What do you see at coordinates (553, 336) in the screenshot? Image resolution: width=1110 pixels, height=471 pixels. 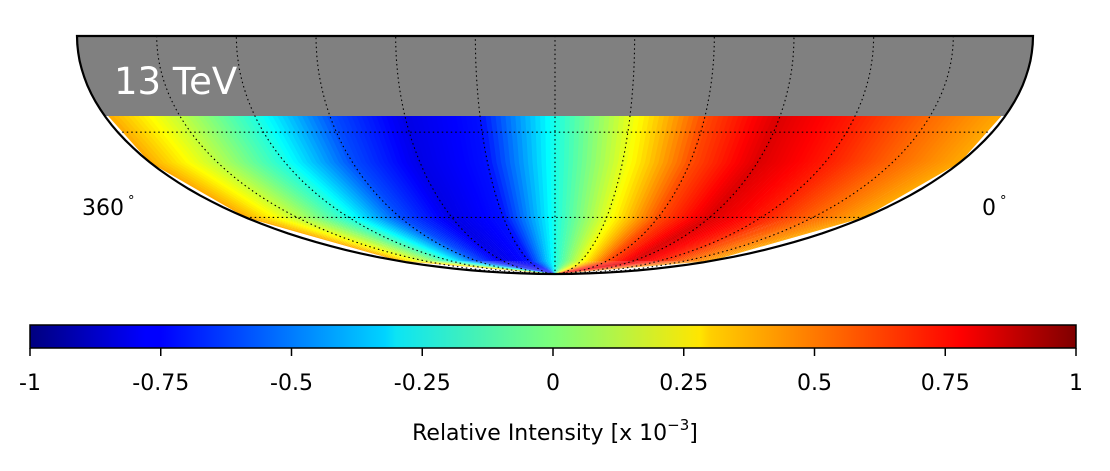 I see `colorbar-gradient` at bounding box center [553, 336].